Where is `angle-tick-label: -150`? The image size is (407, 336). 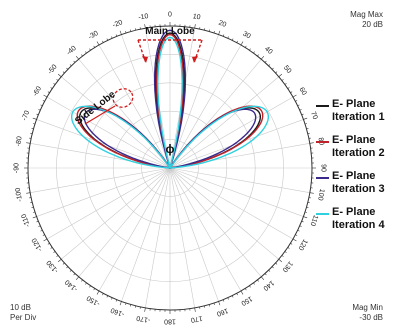 angle-tick-label: -150 is located at coordinates (94, 300).